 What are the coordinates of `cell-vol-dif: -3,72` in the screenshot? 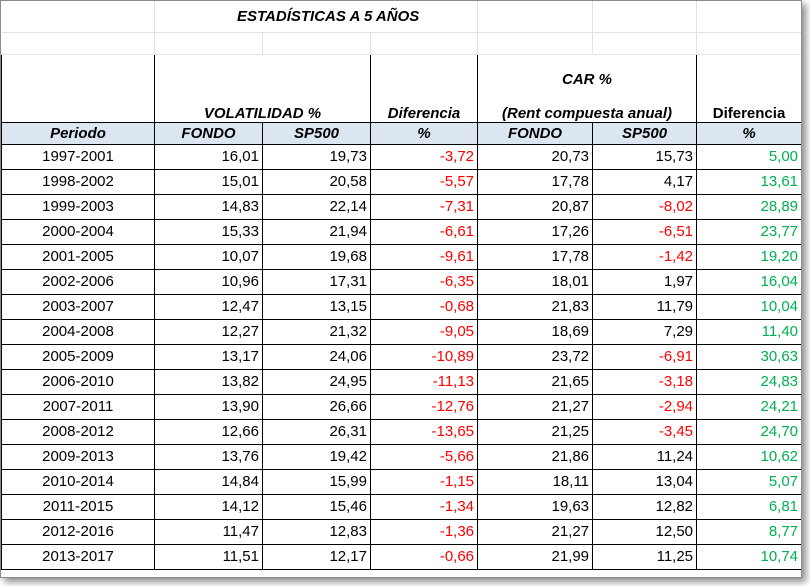 It's located at (424, 157).